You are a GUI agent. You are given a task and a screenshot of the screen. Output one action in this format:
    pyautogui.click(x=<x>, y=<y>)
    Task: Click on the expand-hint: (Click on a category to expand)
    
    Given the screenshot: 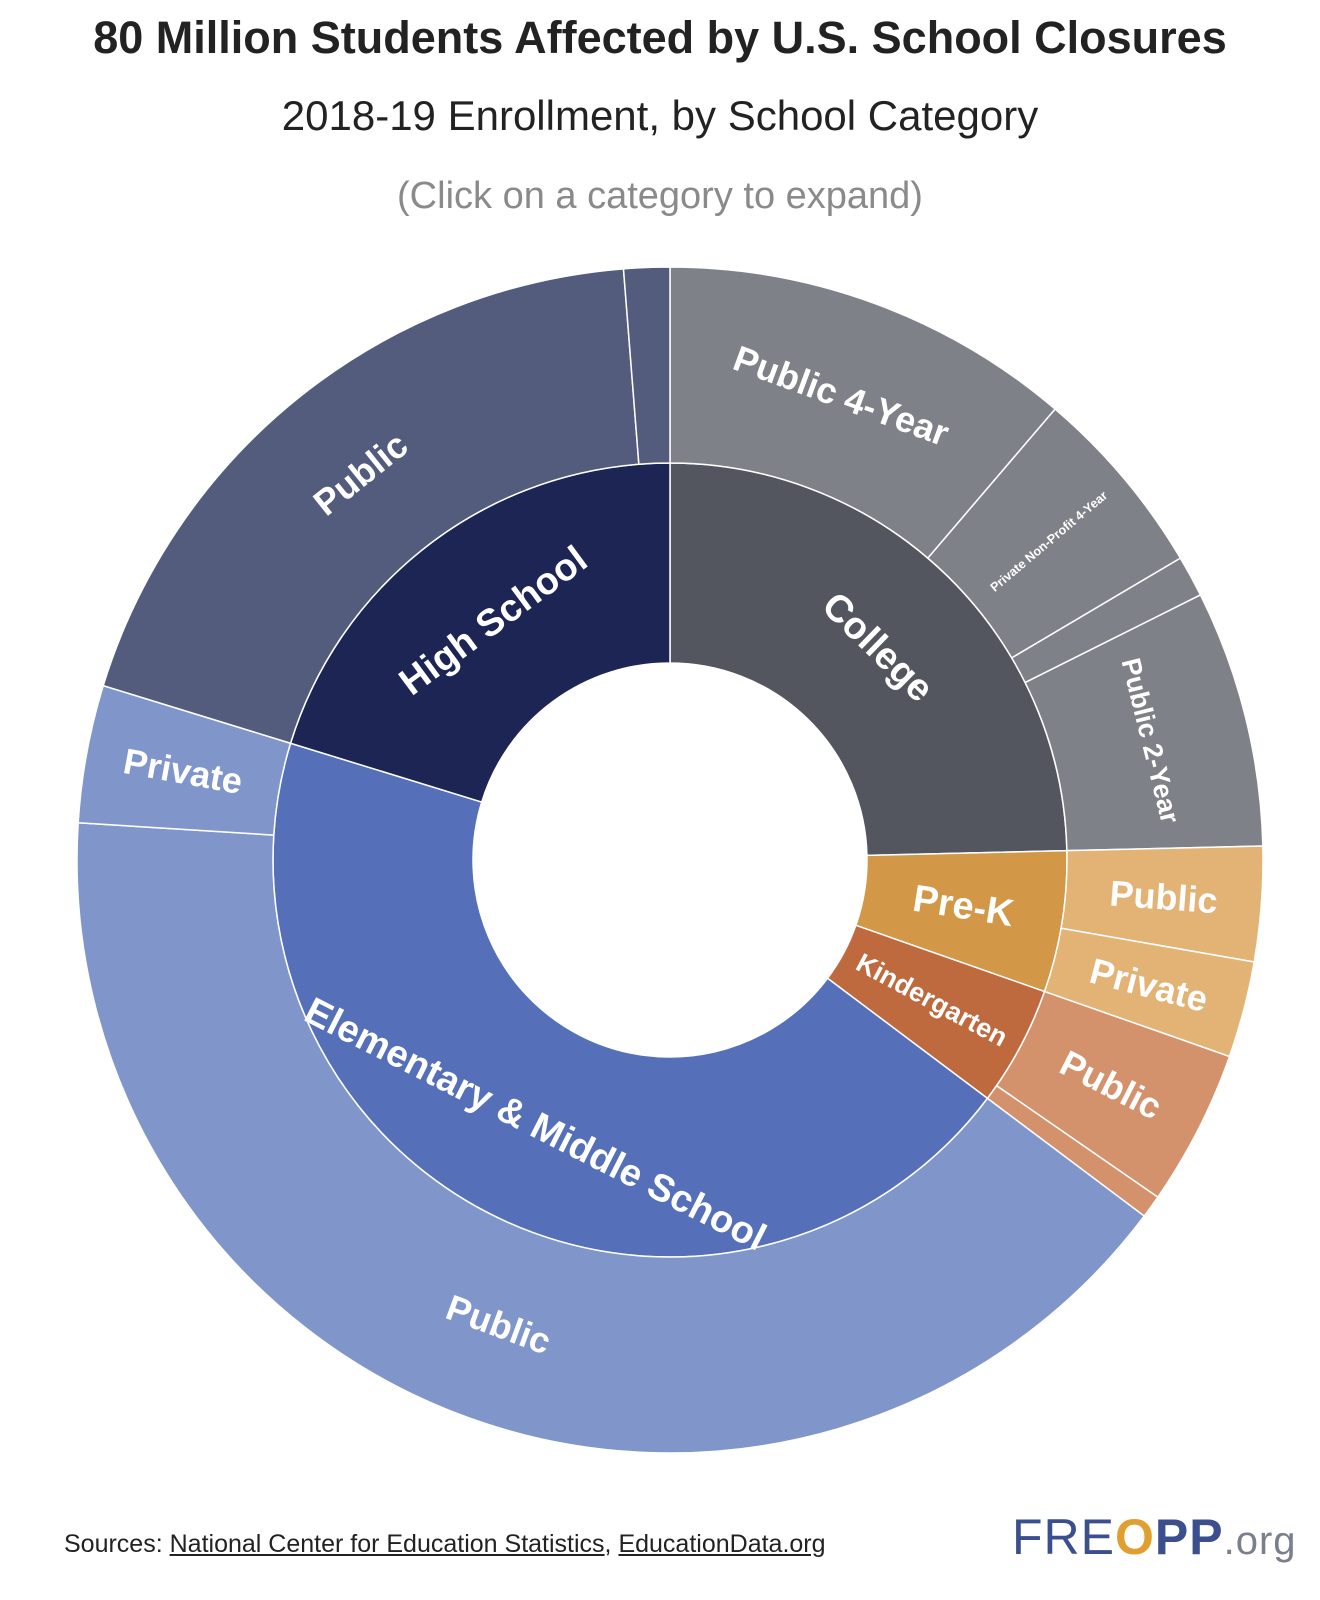 What is the action you would take?
    pyautogui.click(x=660, y=196)
    